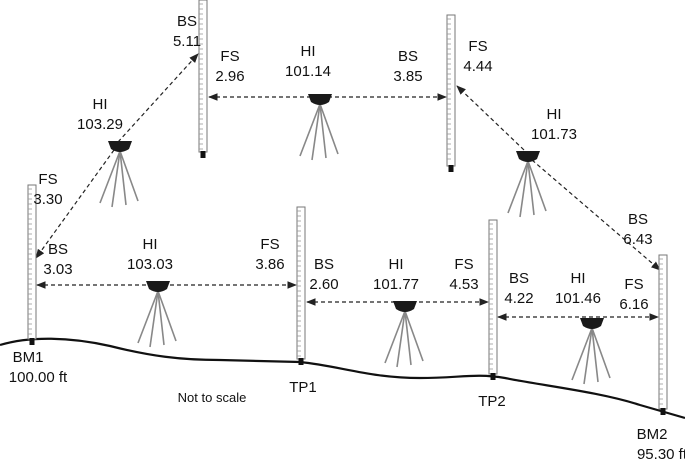 The width and height of the screenshot is (685, 460). Describe the element at coordinates (303, 387) in the screenshot. I see `station-name: TP1` at that location.